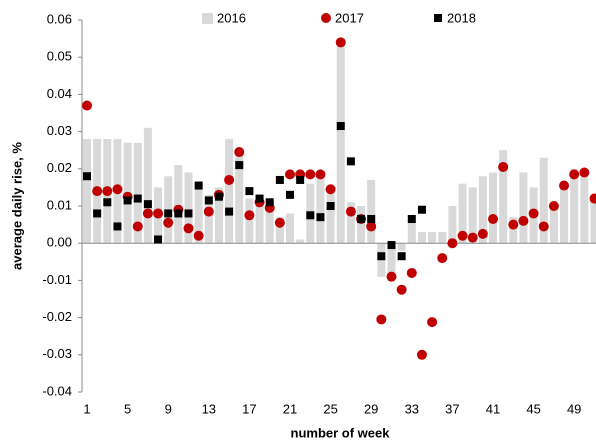 The image size is (596, 444). I want to click on y-axis-label: average daily rise, %, so click(16, 206).